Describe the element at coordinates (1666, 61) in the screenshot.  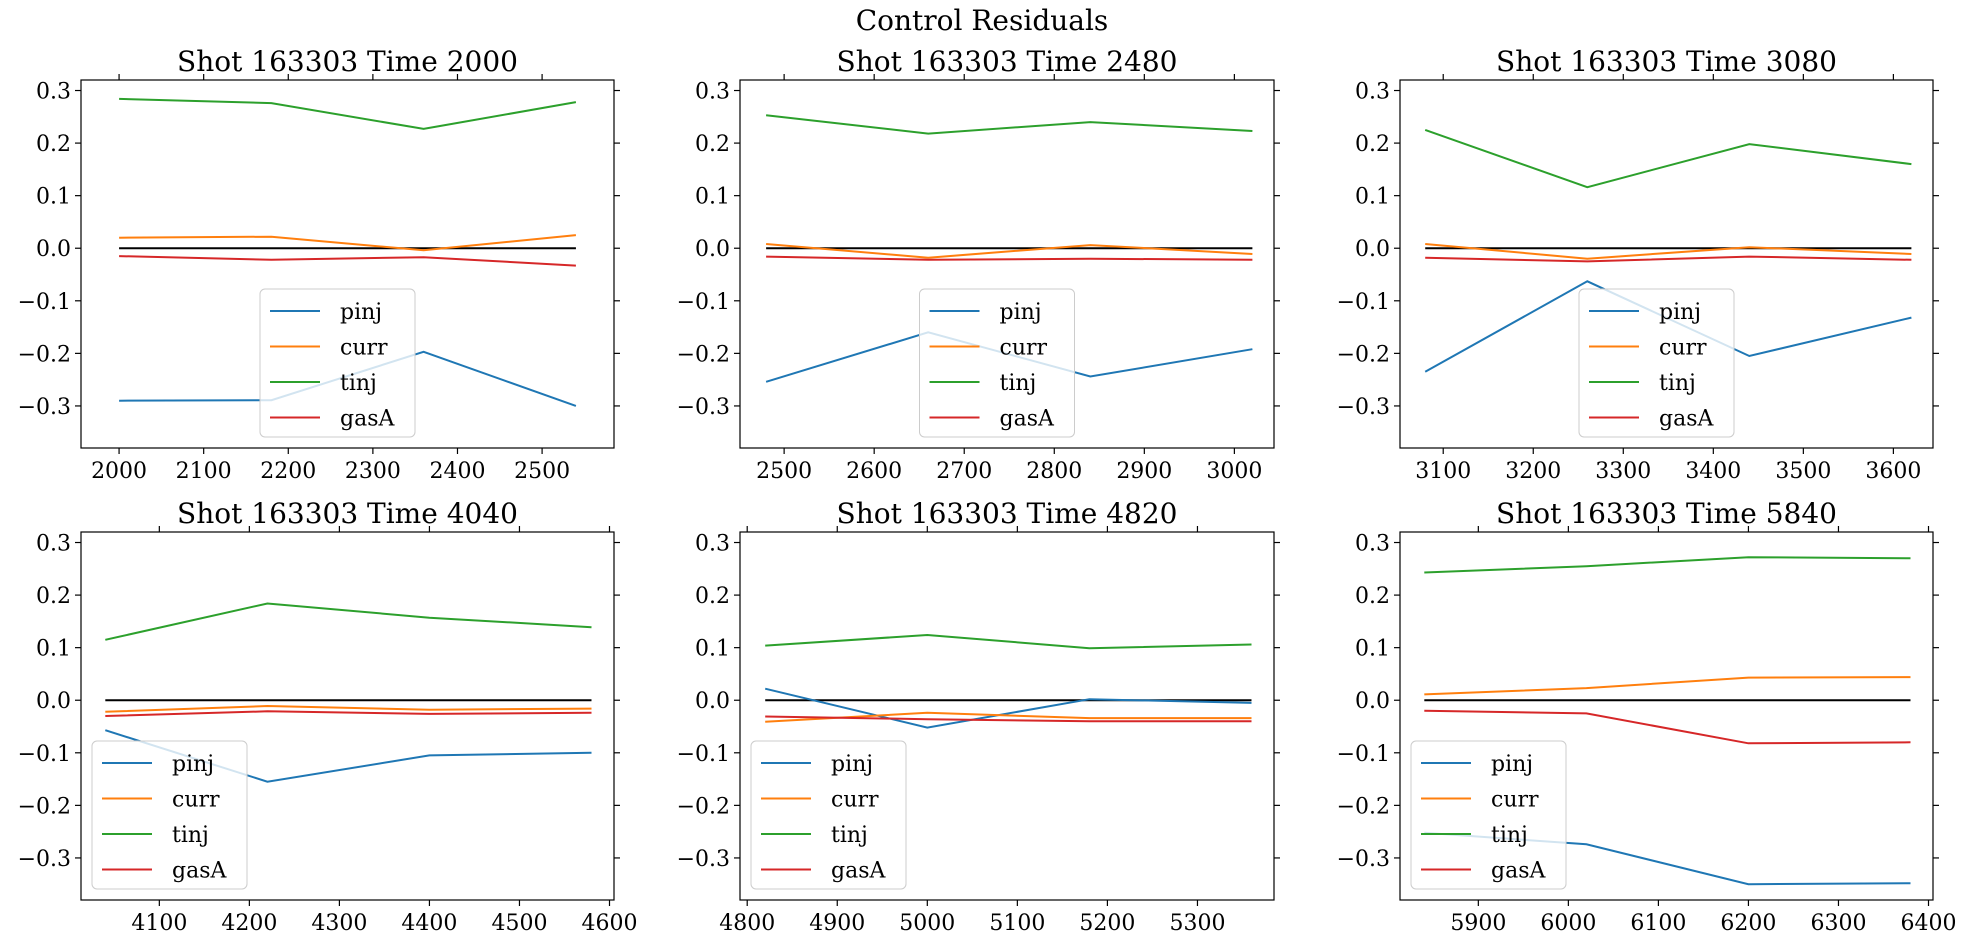
I see `subplot-title: Shot 163303 Time 3080` at that location.